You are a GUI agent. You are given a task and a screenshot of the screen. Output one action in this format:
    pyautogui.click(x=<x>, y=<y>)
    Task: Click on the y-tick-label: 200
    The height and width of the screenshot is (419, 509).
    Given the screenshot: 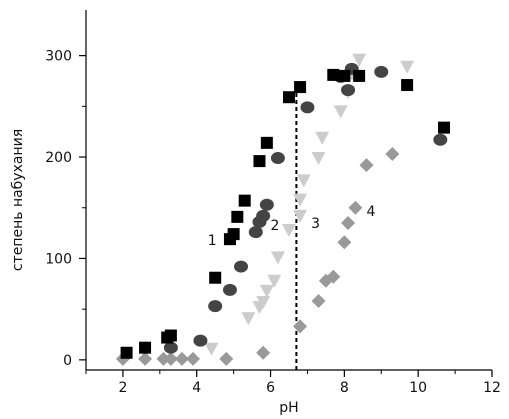 What is the action you would take?
    pyautogui.click(x=58, y=158)
    